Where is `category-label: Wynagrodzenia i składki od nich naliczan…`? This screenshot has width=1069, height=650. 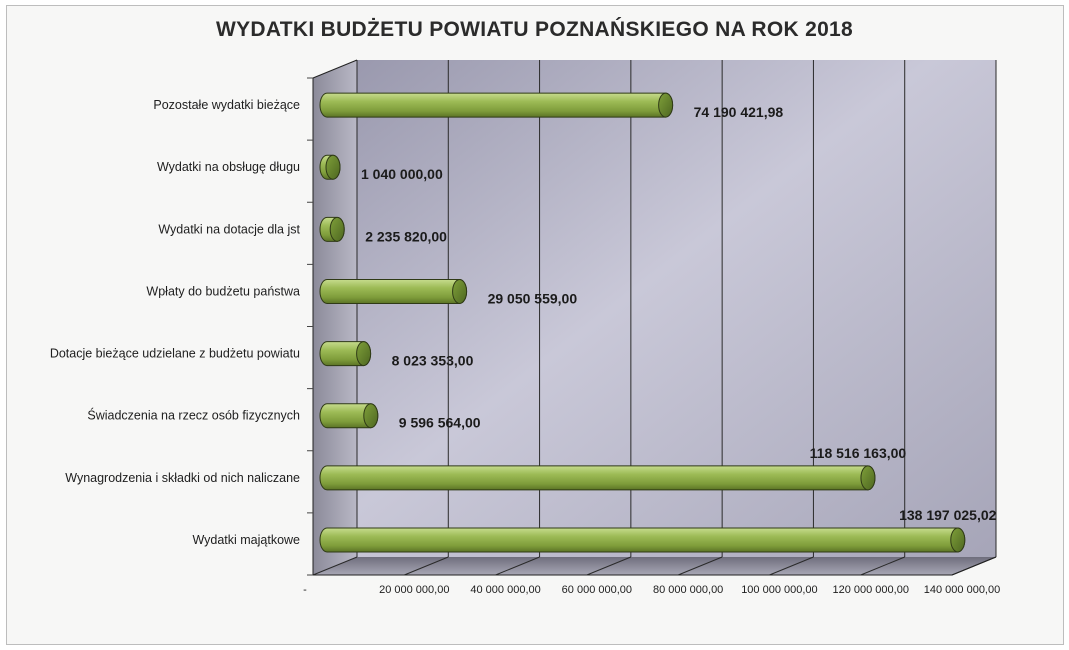 category-label: Wynagrodzenia i składki od nich naliczan… is located at coordinates (182, 478).